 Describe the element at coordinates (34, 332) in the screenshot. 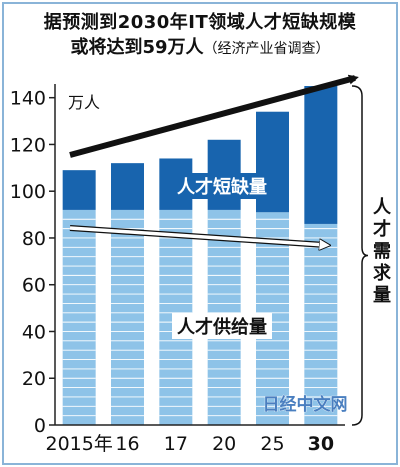

I see `y-tick-label-40: 40` at that location.